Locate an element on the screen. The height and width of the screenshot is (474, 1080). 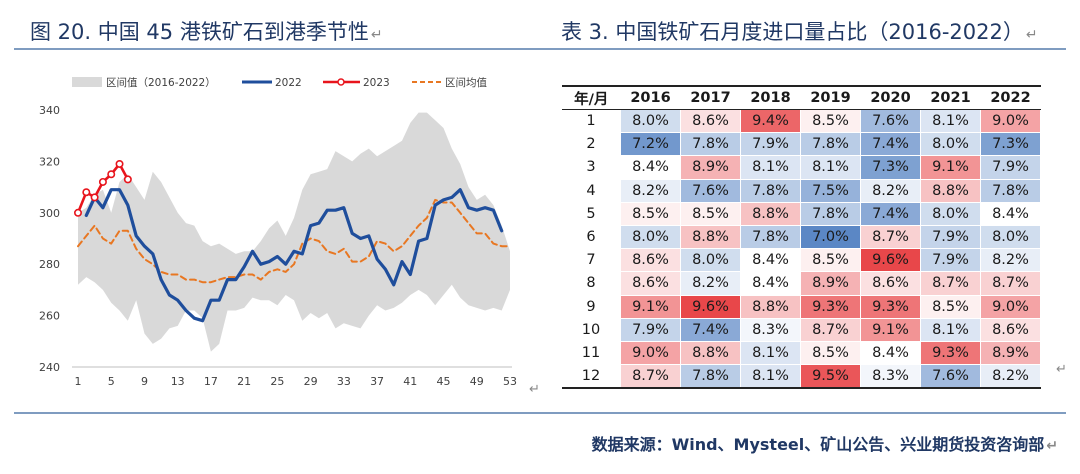
table-row: 5 8.5% 8.5% 8.8% 7.8% 7.4% 8.0% 8.4% is located at coordinates (801, 213).